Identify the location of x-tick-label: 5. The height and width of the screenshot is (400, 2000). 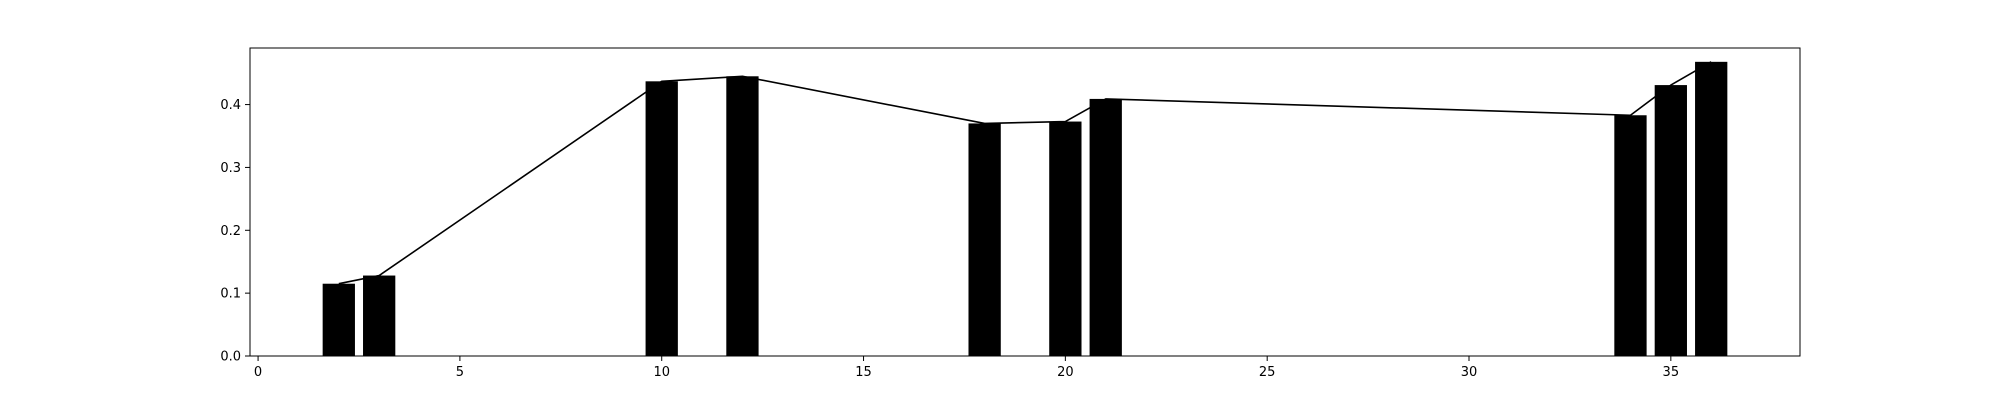
(460, 372).